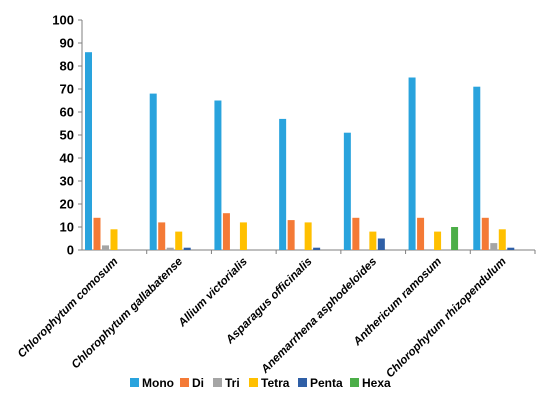 The width and height of the screenshot is (550, 411). I want to click on y-tick-label: 10, so click(67, 227).